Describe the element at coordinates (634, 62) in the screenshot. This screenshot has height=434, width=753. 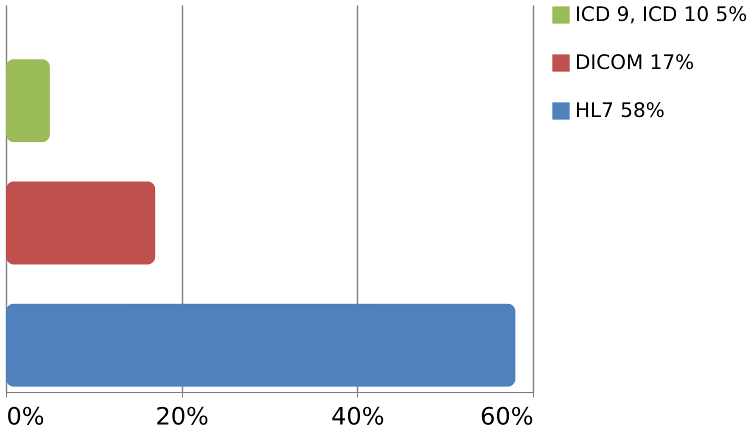
I see `legend-label: DICOM 17%` at that location.